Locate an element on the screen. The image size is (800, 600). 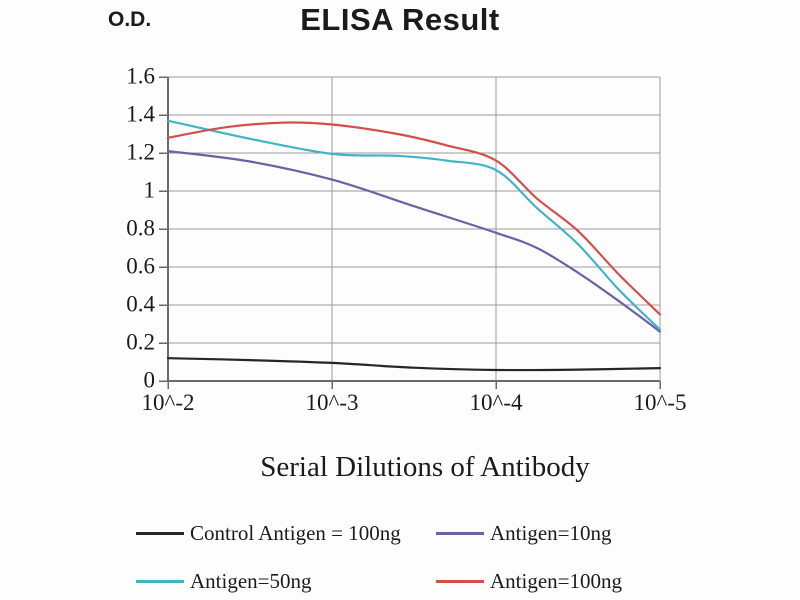
legend-item: Antigen=50ng is located at coordinates (286, 581).